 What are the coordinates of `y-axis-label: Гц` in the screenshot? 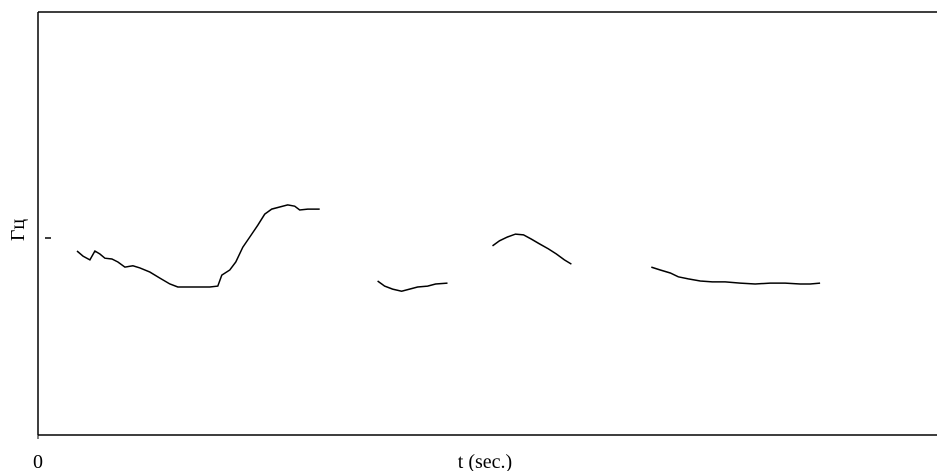 It's located at (18, 230).